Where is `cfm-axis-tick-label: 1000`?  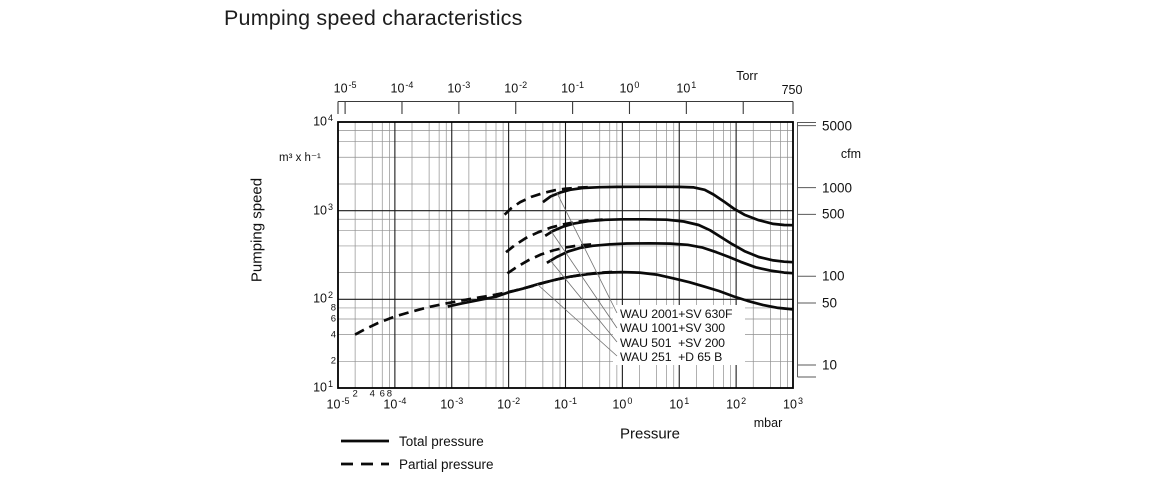 cfm-axis-tick-label: 1000 is located at coordinates (837, 187).